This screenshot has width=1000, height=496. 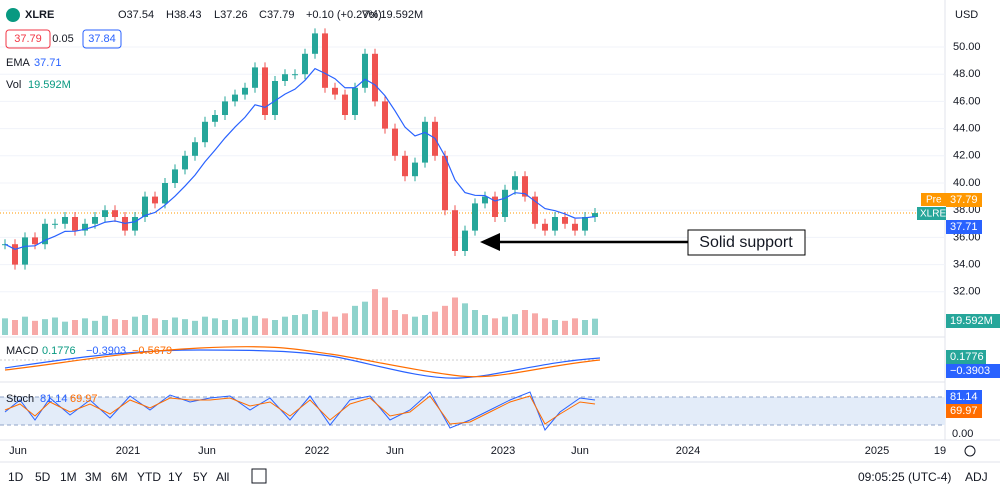 What do you see at coordinates (13, 15) in the screenshot?
I see `symbol-logo` at bounding box center [13, 15].